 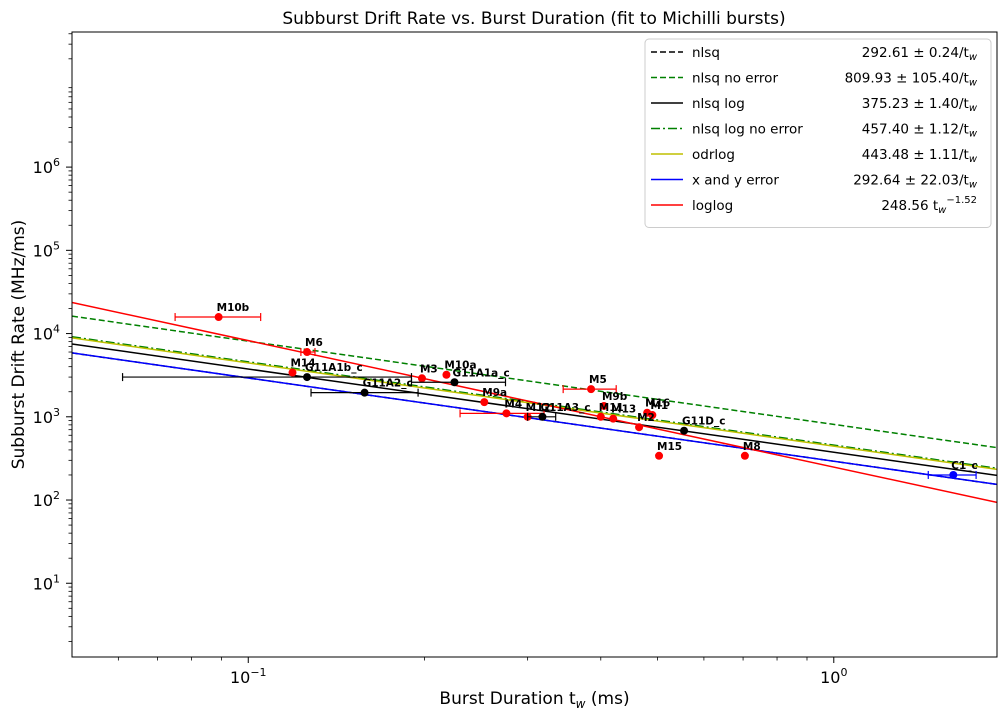 I want to click on point-label-m10a: M10a, so click(x=460, y=366).